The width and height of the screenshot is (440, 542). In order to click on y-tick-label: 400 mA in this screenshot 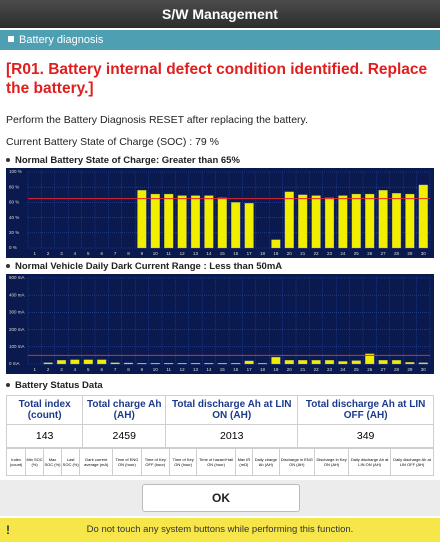, I will do `click(17, 294)`.